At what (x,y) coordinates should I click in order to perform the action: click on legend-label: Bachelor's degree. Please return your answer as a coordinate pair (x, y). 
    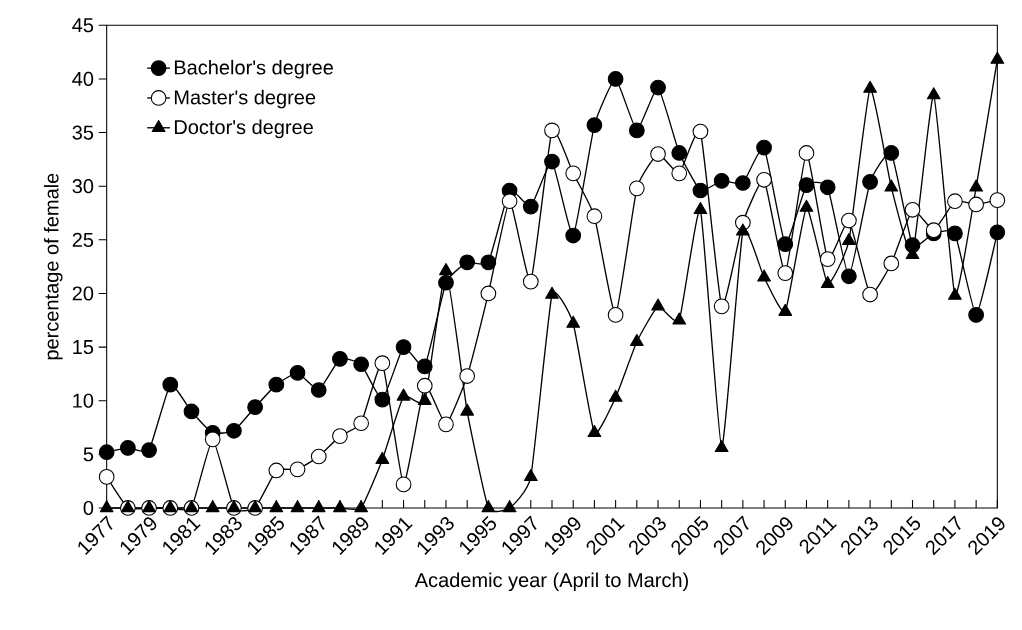
    Looking at the image, I should click on (253, 69).